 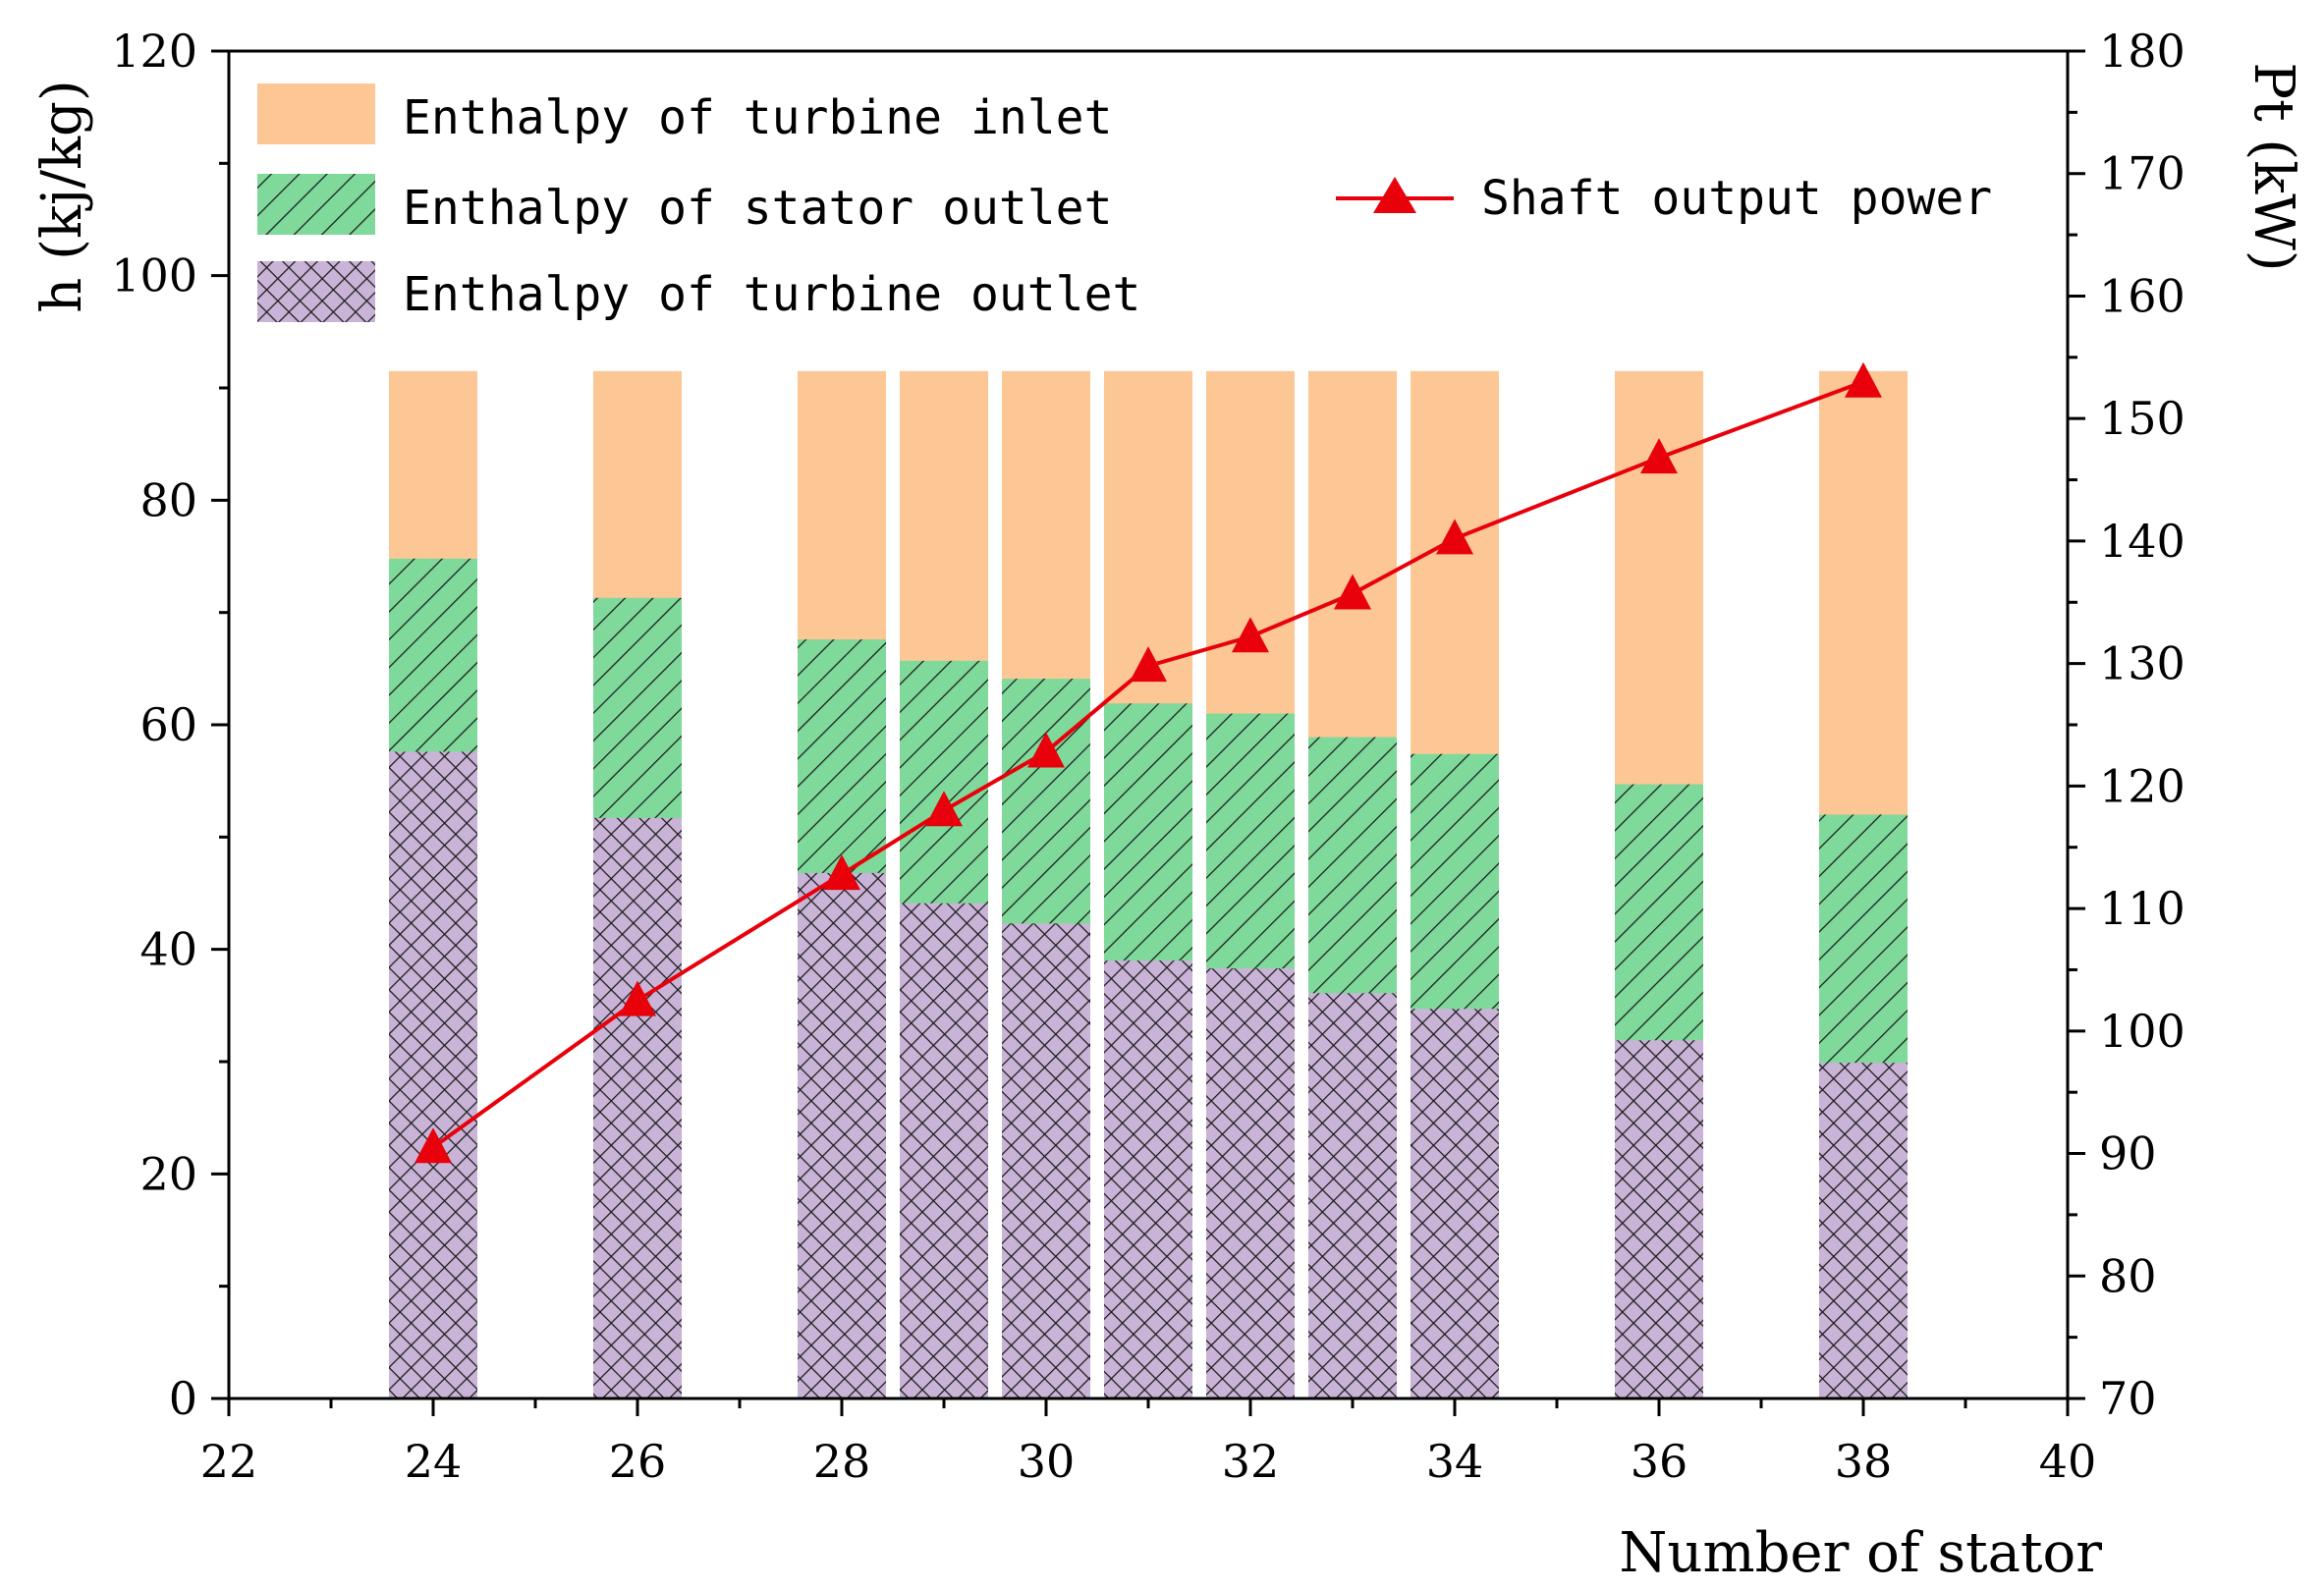 What do you see at coordinates (1860, 1553) in the screenshot?
I see `x-axis-title: Number of stator` at bounding box center [1860, 1553].